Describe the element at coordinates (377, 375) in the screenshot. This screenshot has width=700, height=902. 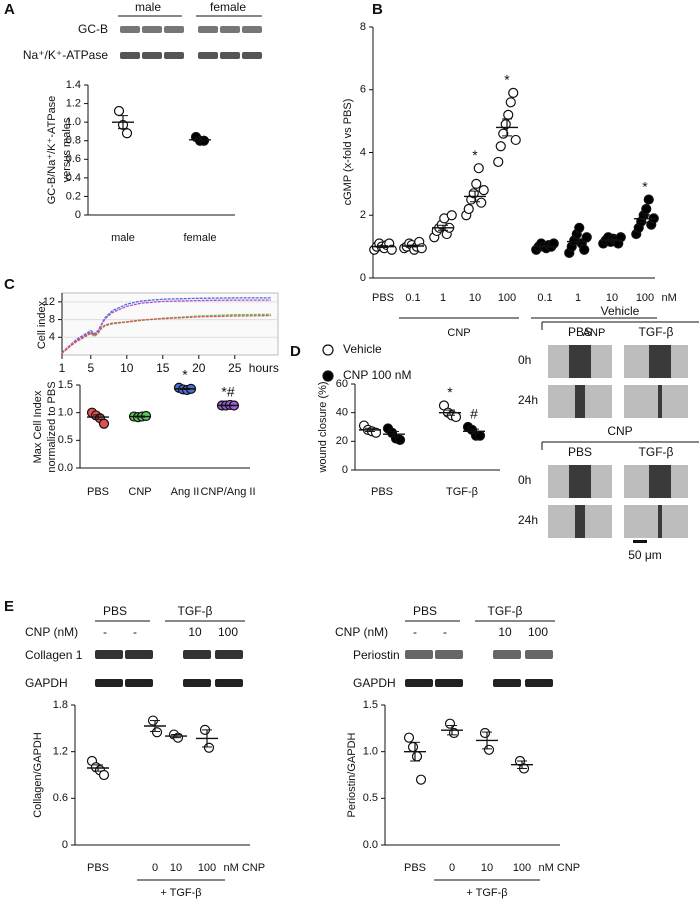
I see `legend-label: CNP 100 nM` at that location.